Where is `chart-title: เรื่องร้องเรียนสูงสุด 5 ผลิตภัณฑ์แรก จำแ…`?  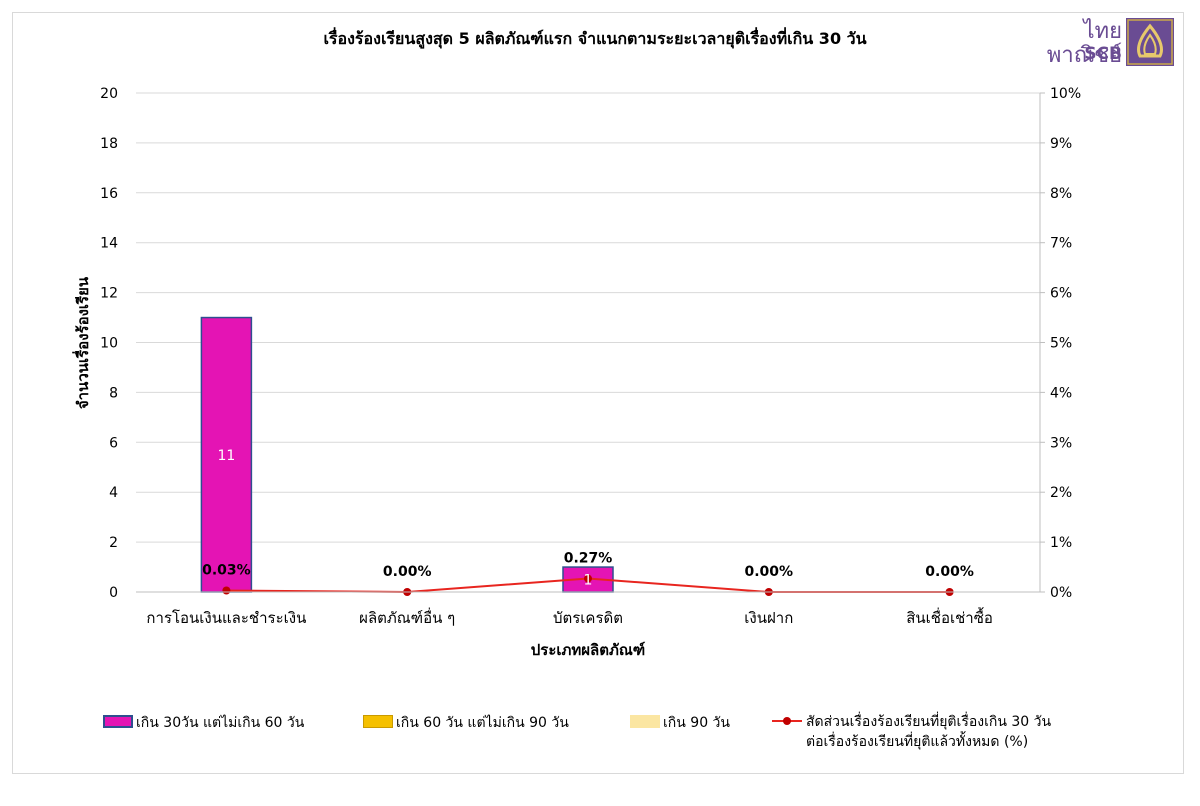 chart-title: เรื่องร้องเรียนสูงสุด 5 ผลิตภัณฑ์แรก จำแ… is located at coordinates (595, 38).